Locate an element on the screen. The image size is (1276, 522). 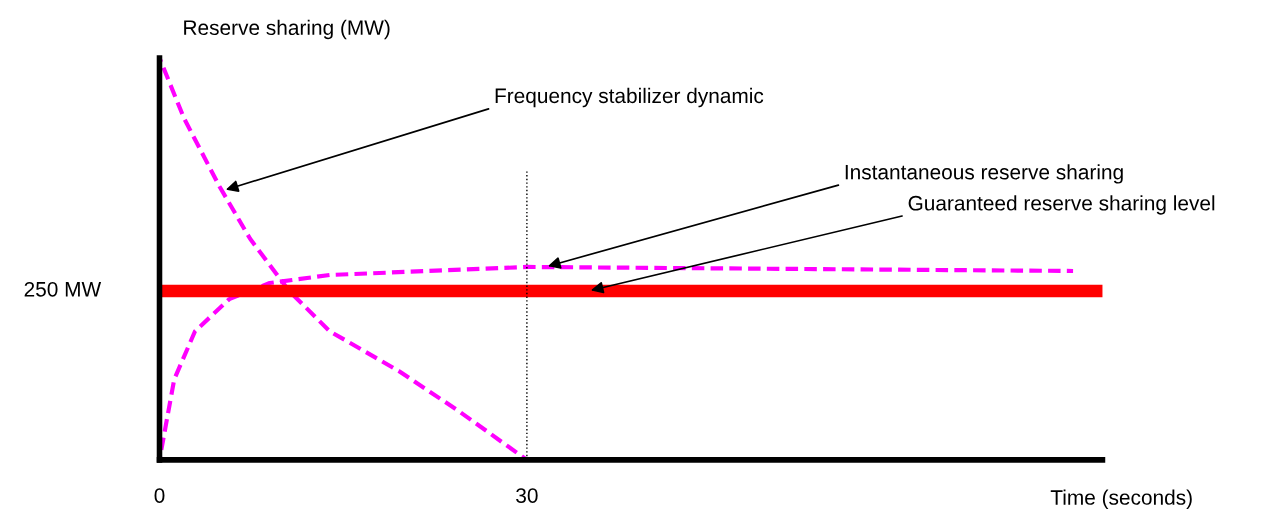
x-tick-label: 30 is located at coordinates (527, 495).